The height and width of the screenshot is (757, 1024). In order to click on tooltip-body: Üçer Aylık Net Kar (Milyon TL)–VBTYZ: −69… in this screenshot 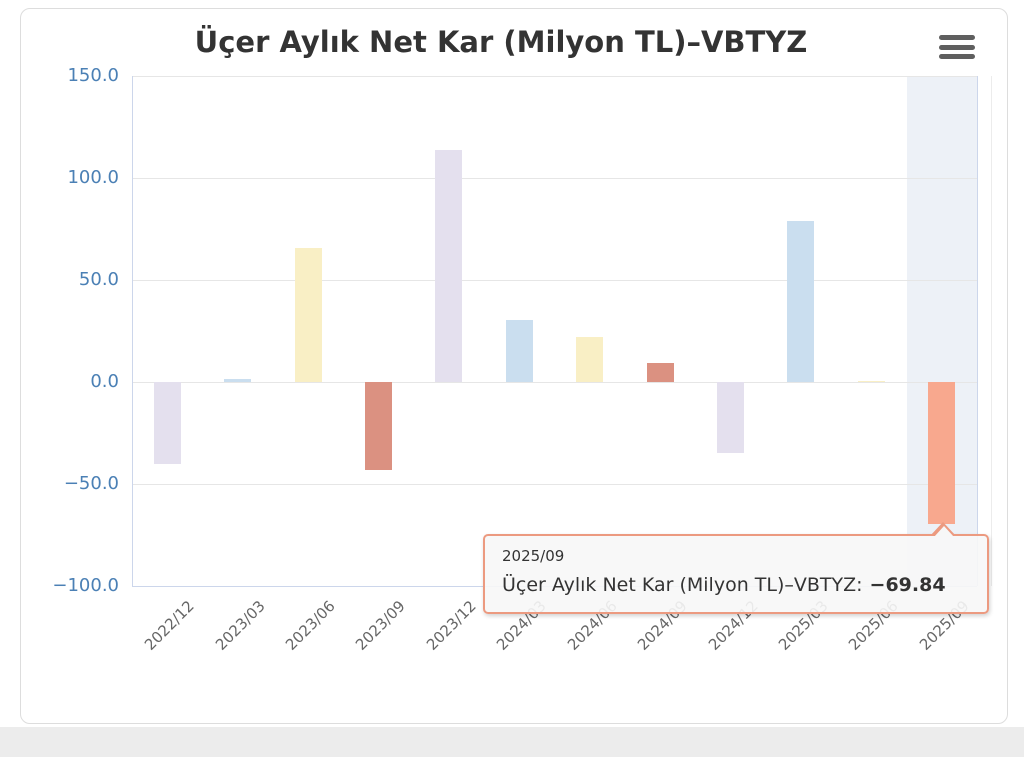, I will do `click(736, 585)`.